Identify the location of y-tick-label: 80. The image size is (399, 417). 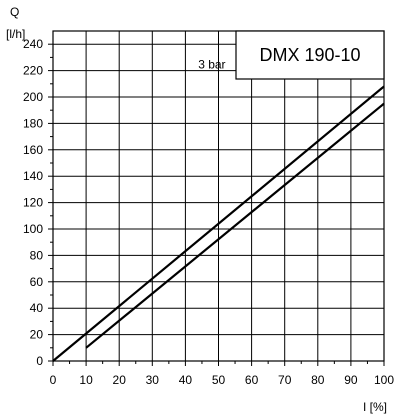
(37, 255).